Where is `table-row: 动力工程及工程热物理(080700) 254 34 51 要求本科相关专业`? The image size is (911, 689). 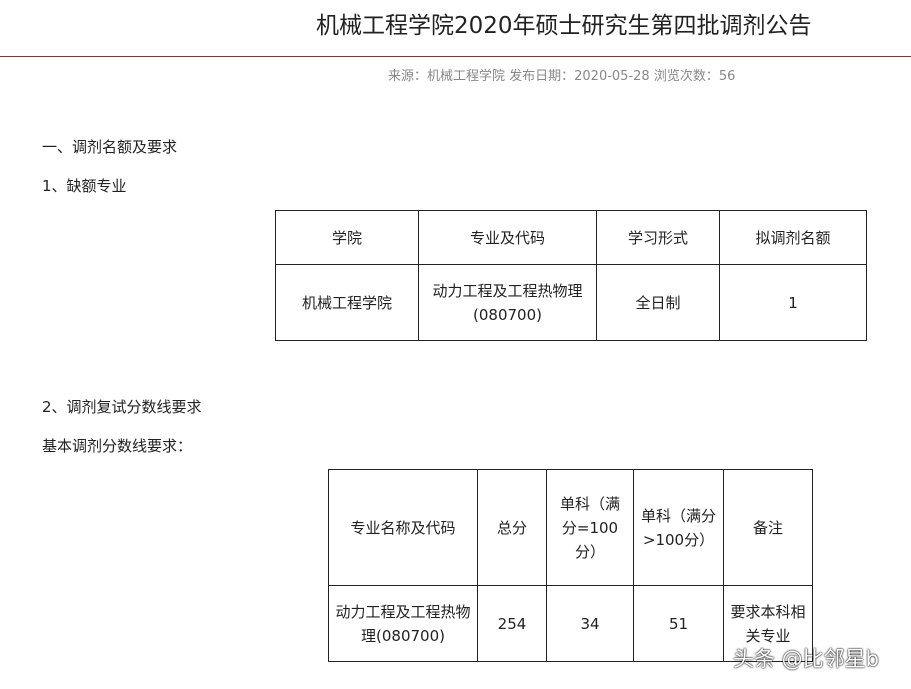 table-row: 动力工程及工程热物理(080700) 254 34 51 要求本科相关专业 is located at coordinates (570, 623).